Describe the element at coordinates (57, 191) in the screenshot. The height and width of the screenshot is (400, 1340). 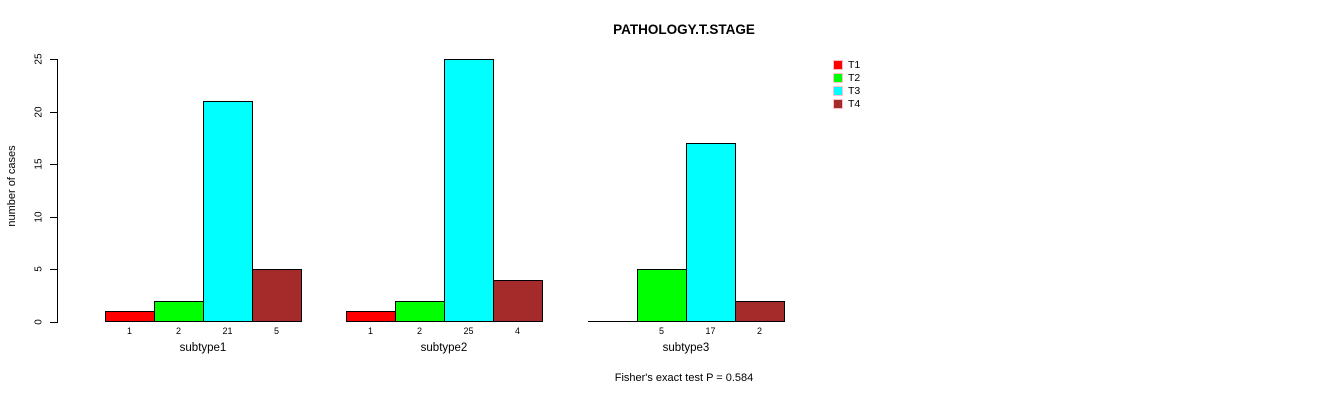
I see `y-axis-line` at that location.